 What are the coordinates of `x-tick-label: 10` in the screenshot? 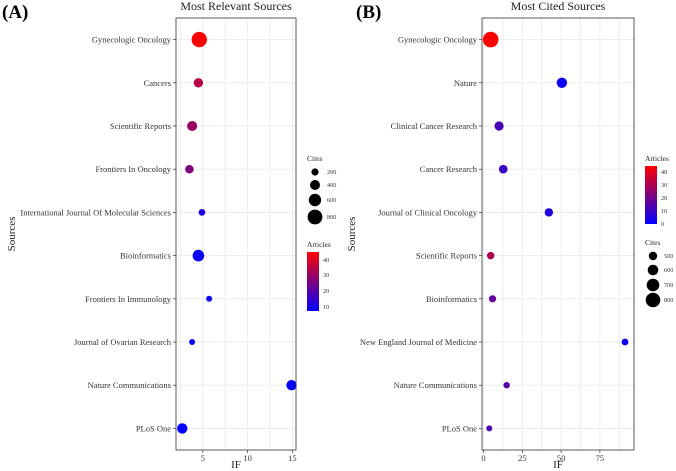 It's located at (247, 458).